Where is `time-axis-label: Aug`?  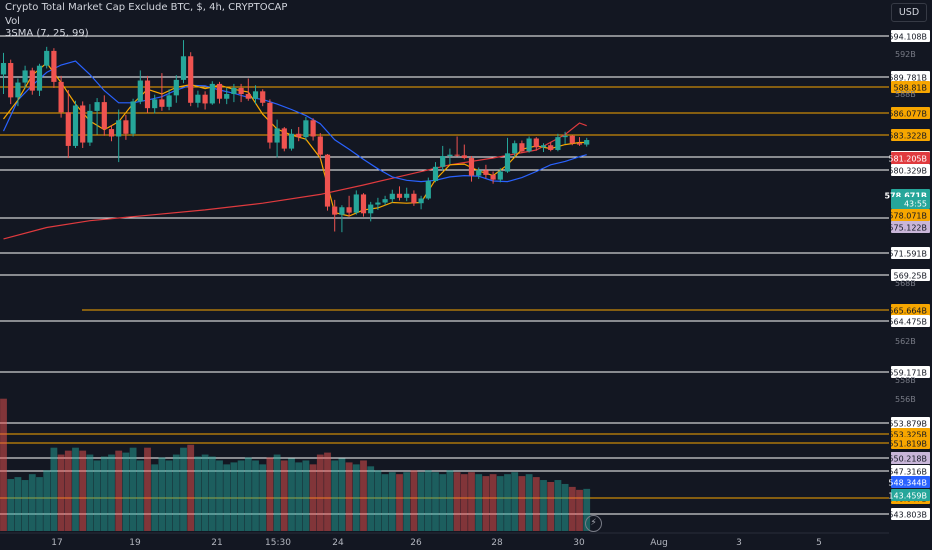 time-axis-label: Aug is located at coordinates (659, 543).